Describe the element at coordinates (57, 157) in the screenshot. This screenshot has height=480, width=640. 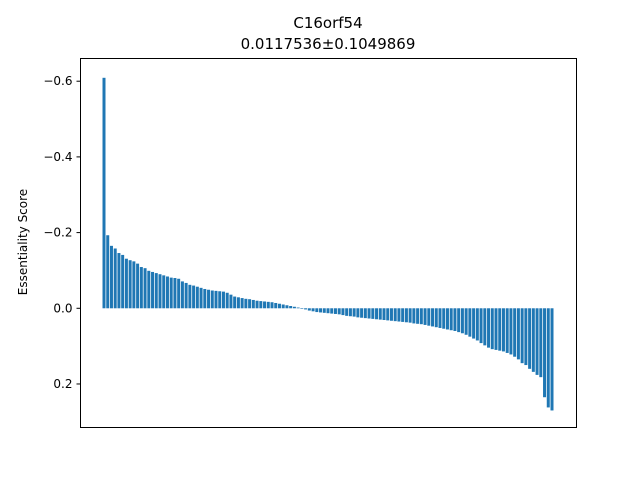
I see `y-tick-label: −0.4` at that location.